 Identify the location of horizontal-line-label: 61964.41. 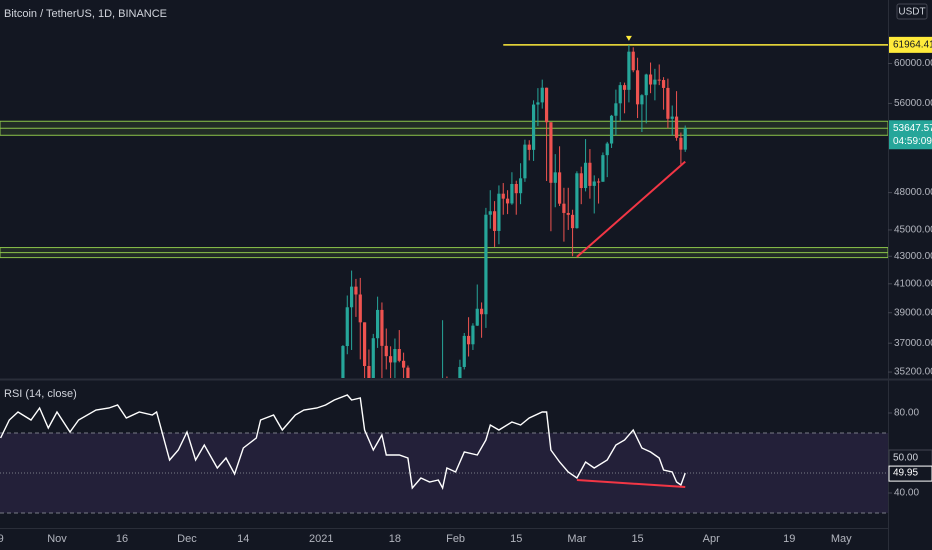
(912, 45).